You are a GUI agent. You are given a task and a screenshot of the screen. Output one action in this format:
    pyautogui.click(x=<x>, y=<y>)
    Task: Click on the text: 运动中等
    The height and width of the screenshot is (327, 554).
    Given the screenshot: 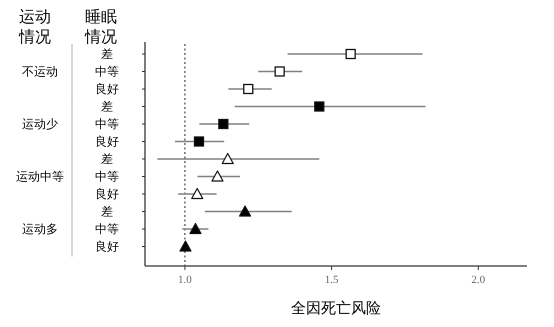 What is the action you would take?
    pyautogui.click(x=40, y=177)
    